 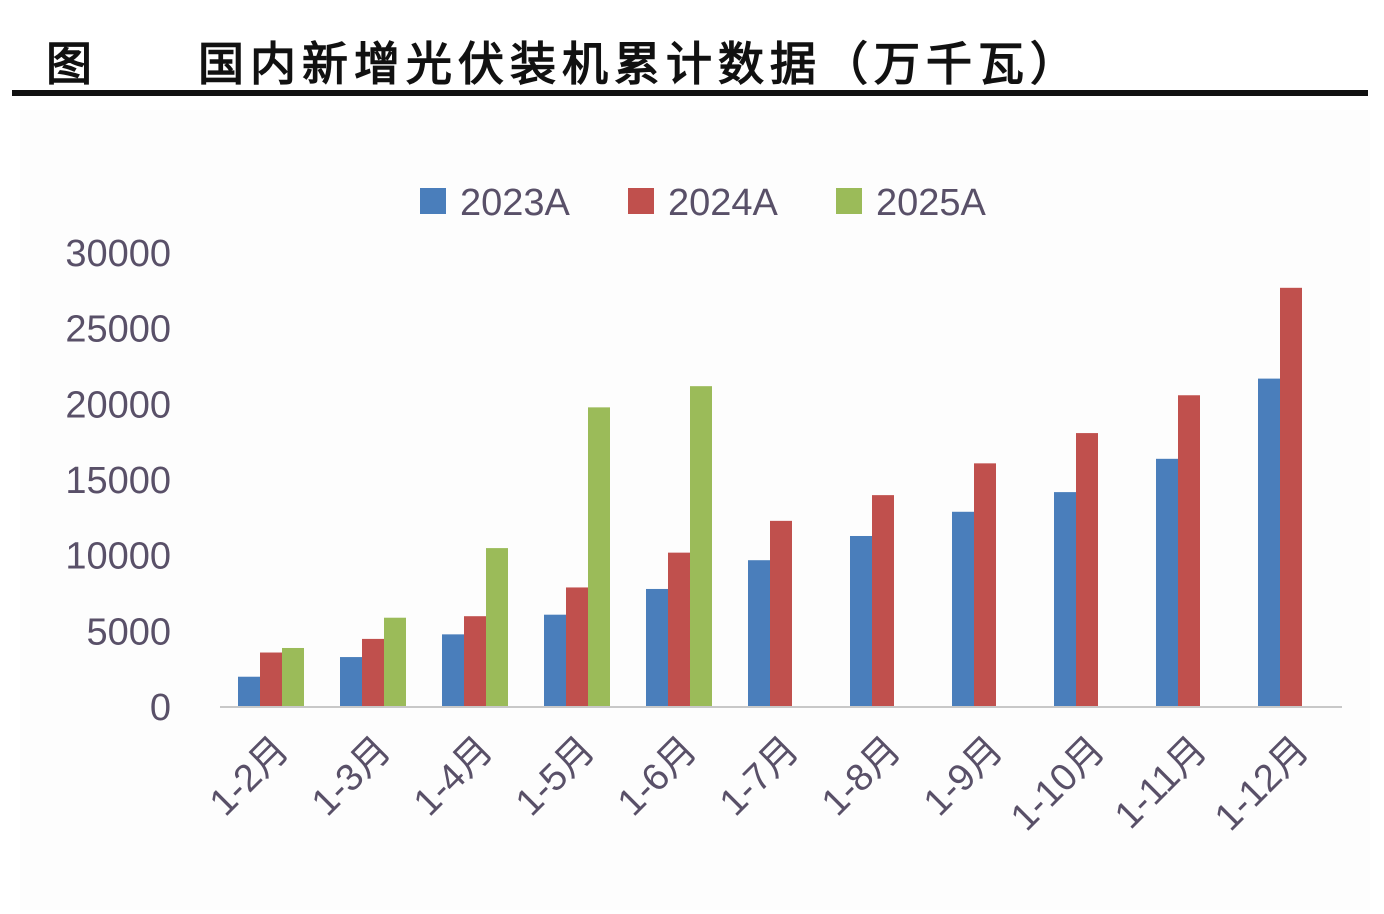 I want to click on y-tick-label: 0, so click(x=160, y=708).